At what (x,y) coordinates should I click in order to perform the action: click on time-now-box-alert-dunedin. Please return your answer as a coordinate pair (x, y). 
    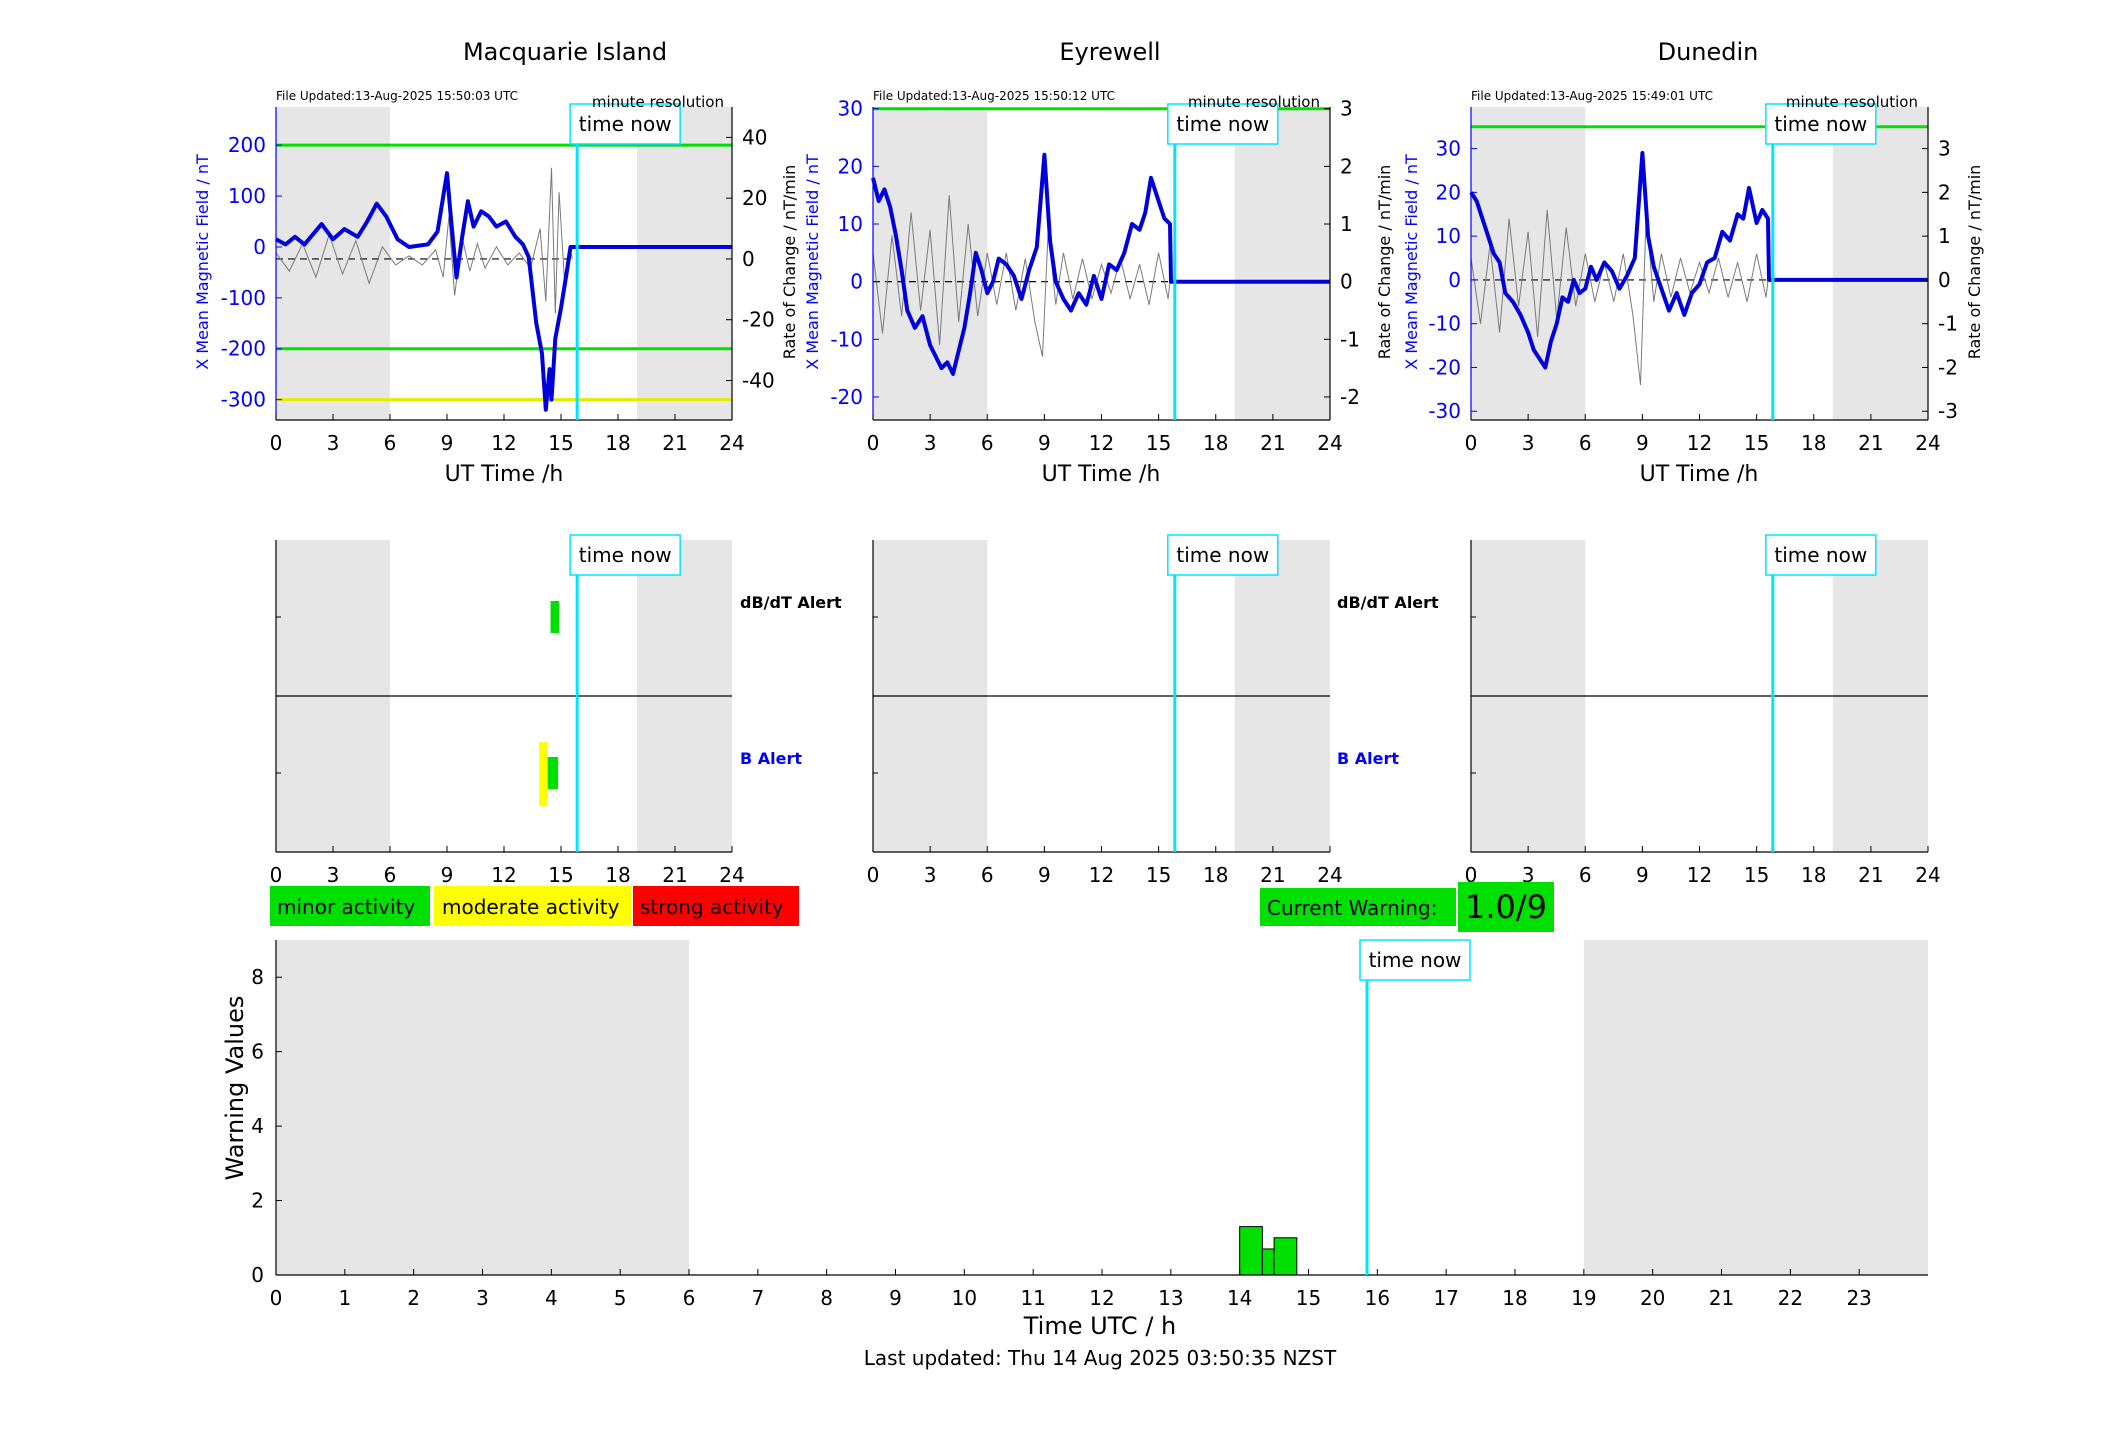
    Looking at the image, I should click on (1821, 555).